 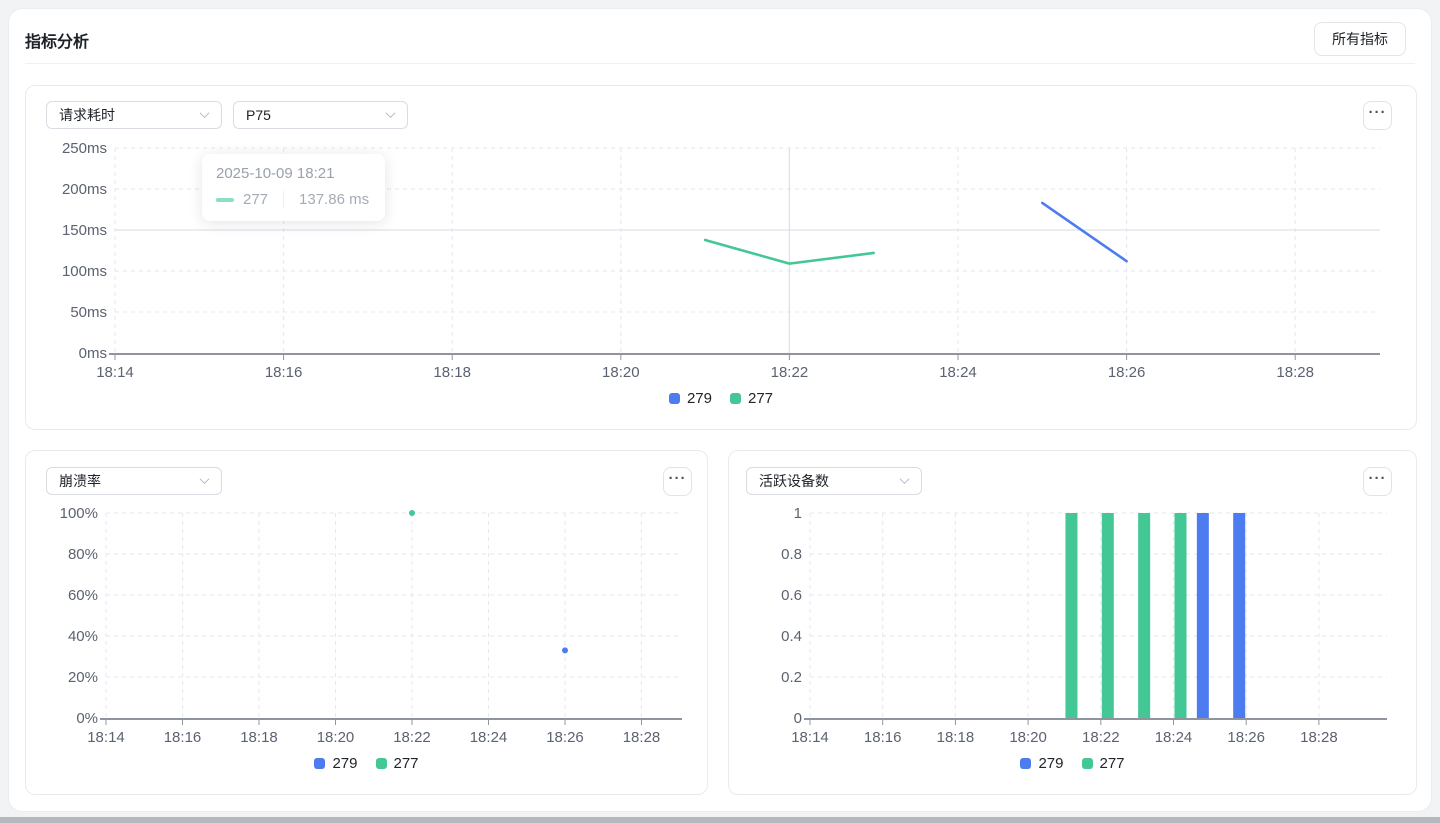 What do you see at coordinates (57, 42) in the screenshot?
I see `page-title: 指标分析` at bounding box center [57, 42].